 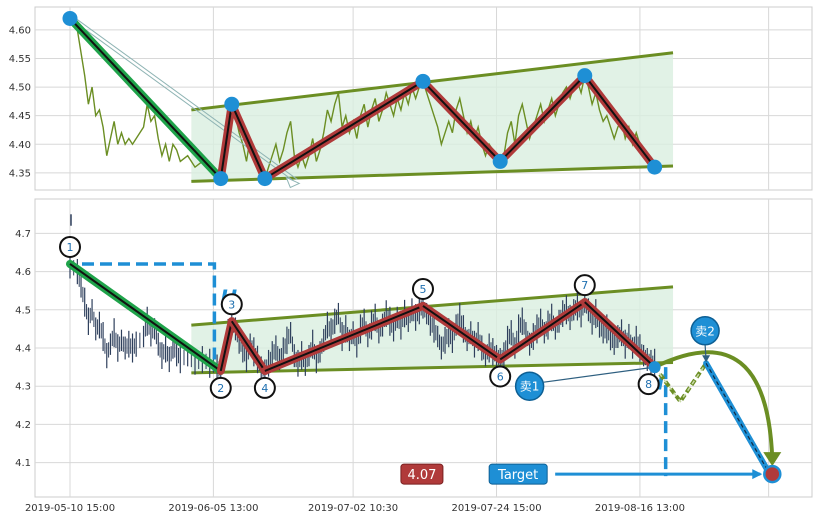 I want to click on sell-pointer-head, so click(x=706, y=359).